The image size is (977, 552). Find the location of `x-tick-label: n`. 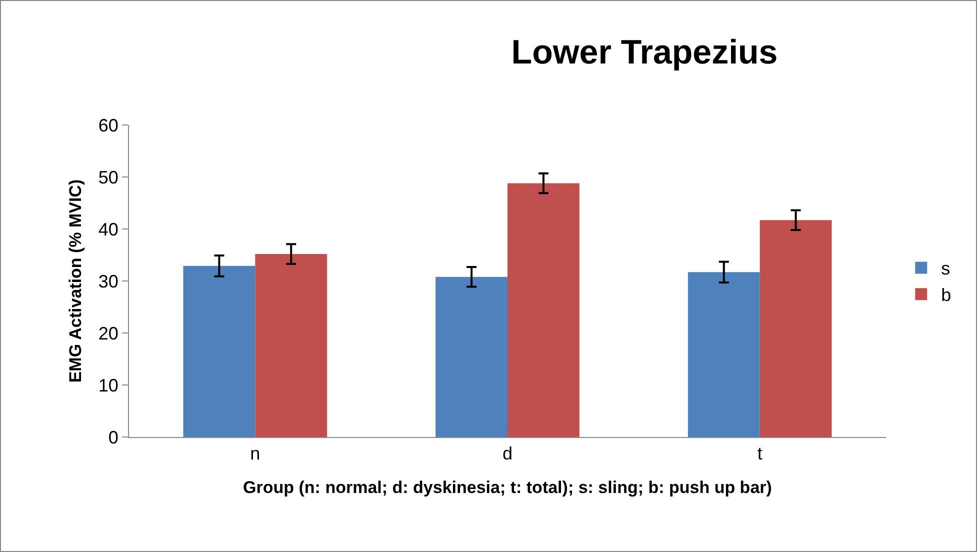

x-tick-label: n is located at coordinates (255, 454).